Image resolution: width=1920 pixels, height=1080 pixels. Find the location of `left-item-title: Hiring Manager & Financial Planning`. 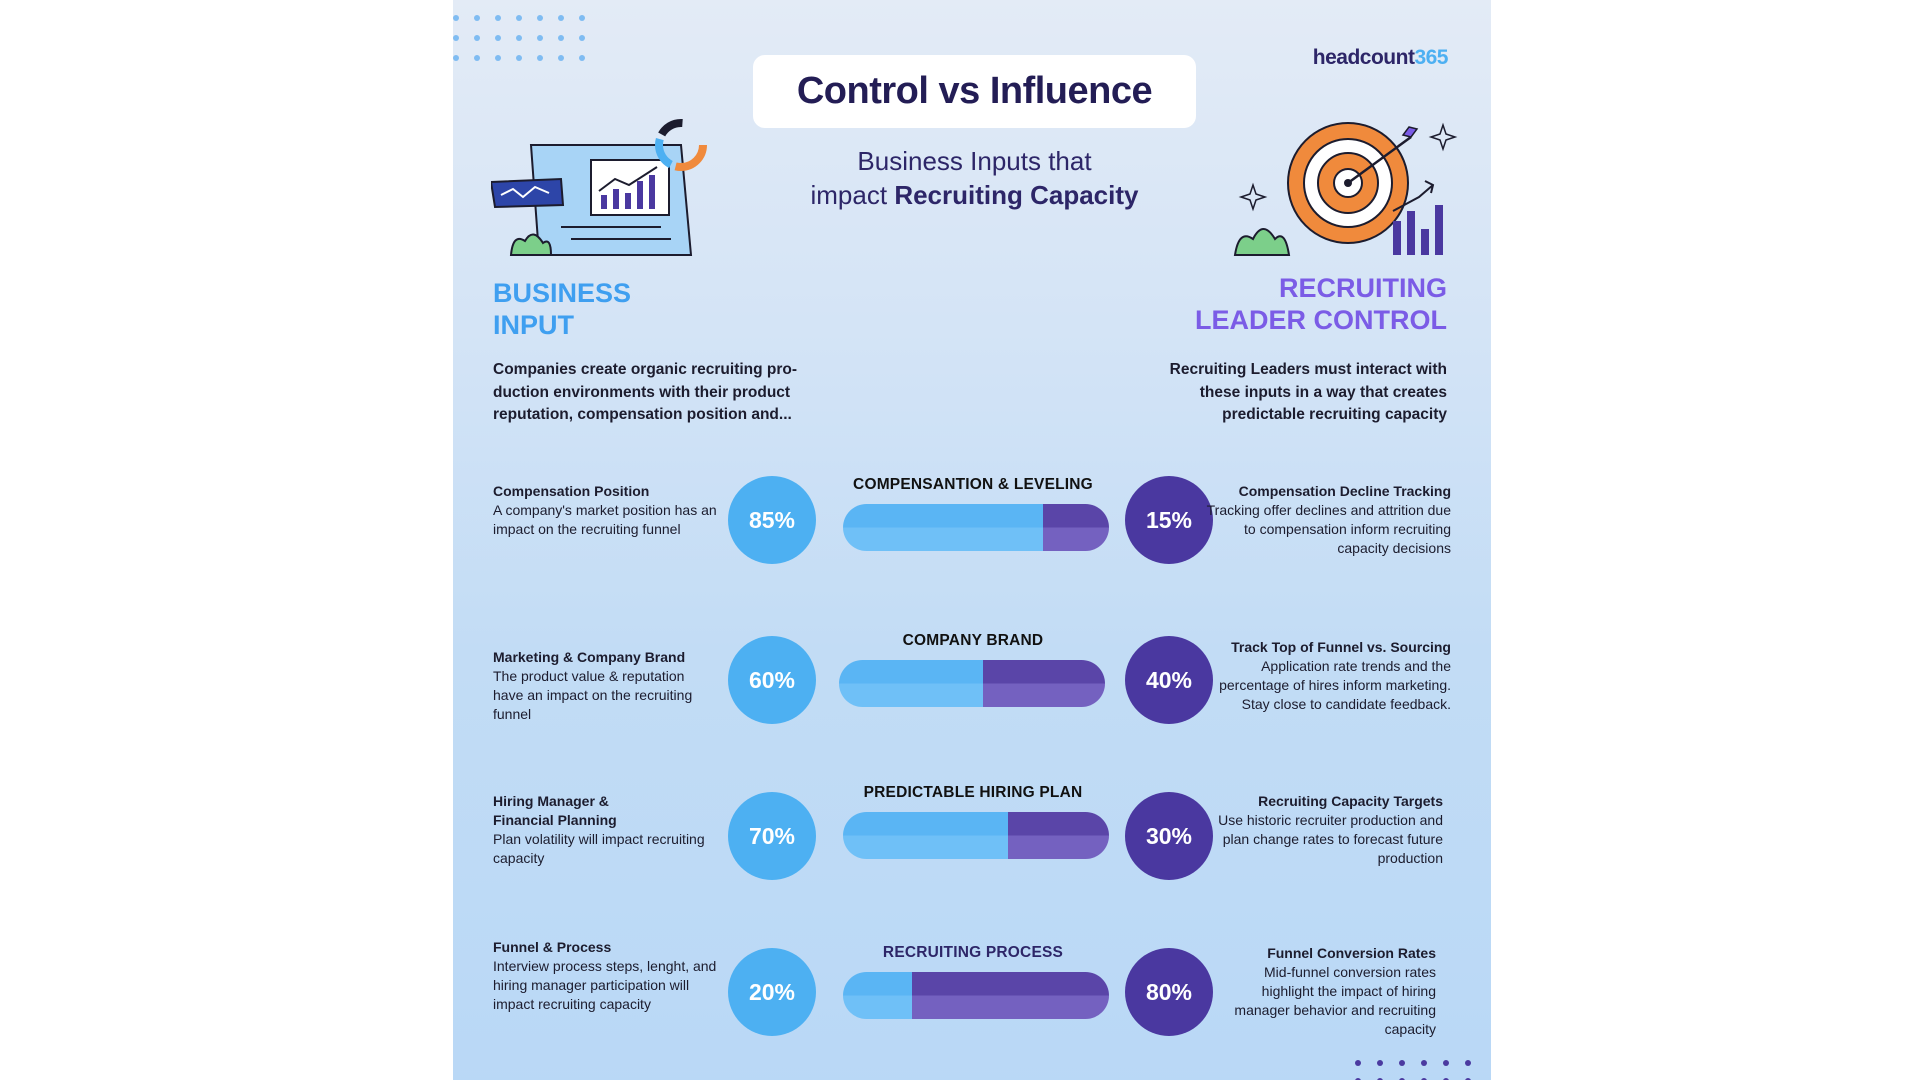

left-item-title: Hiring Manager & Financial Planning is located at coordinates (555, 810).